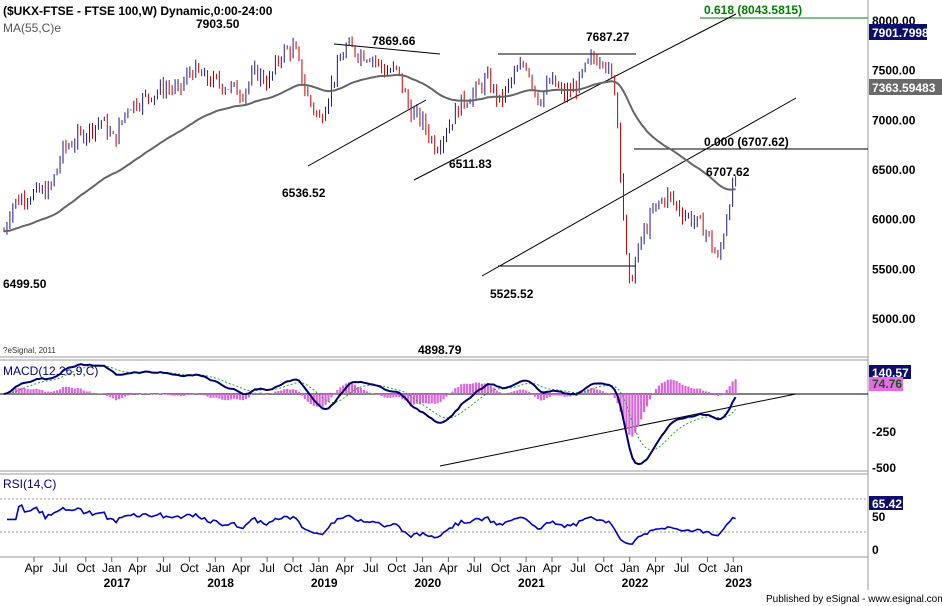 The height and width of the screenshot is (606, 942). Describe the element at coordinates (448, 568) in the screenshot. I see `x-month-16: Apr` at that location.